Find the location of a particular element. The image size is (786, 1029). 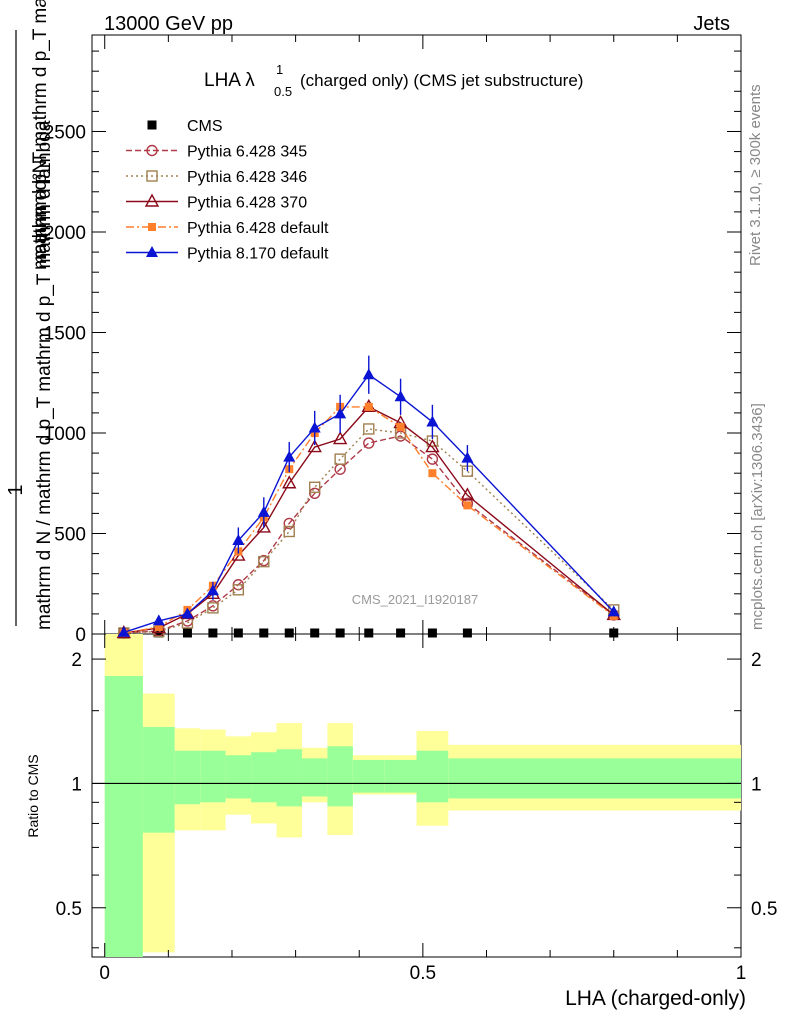

y-tick-label: 1500 is located at coordinates (65, 333).